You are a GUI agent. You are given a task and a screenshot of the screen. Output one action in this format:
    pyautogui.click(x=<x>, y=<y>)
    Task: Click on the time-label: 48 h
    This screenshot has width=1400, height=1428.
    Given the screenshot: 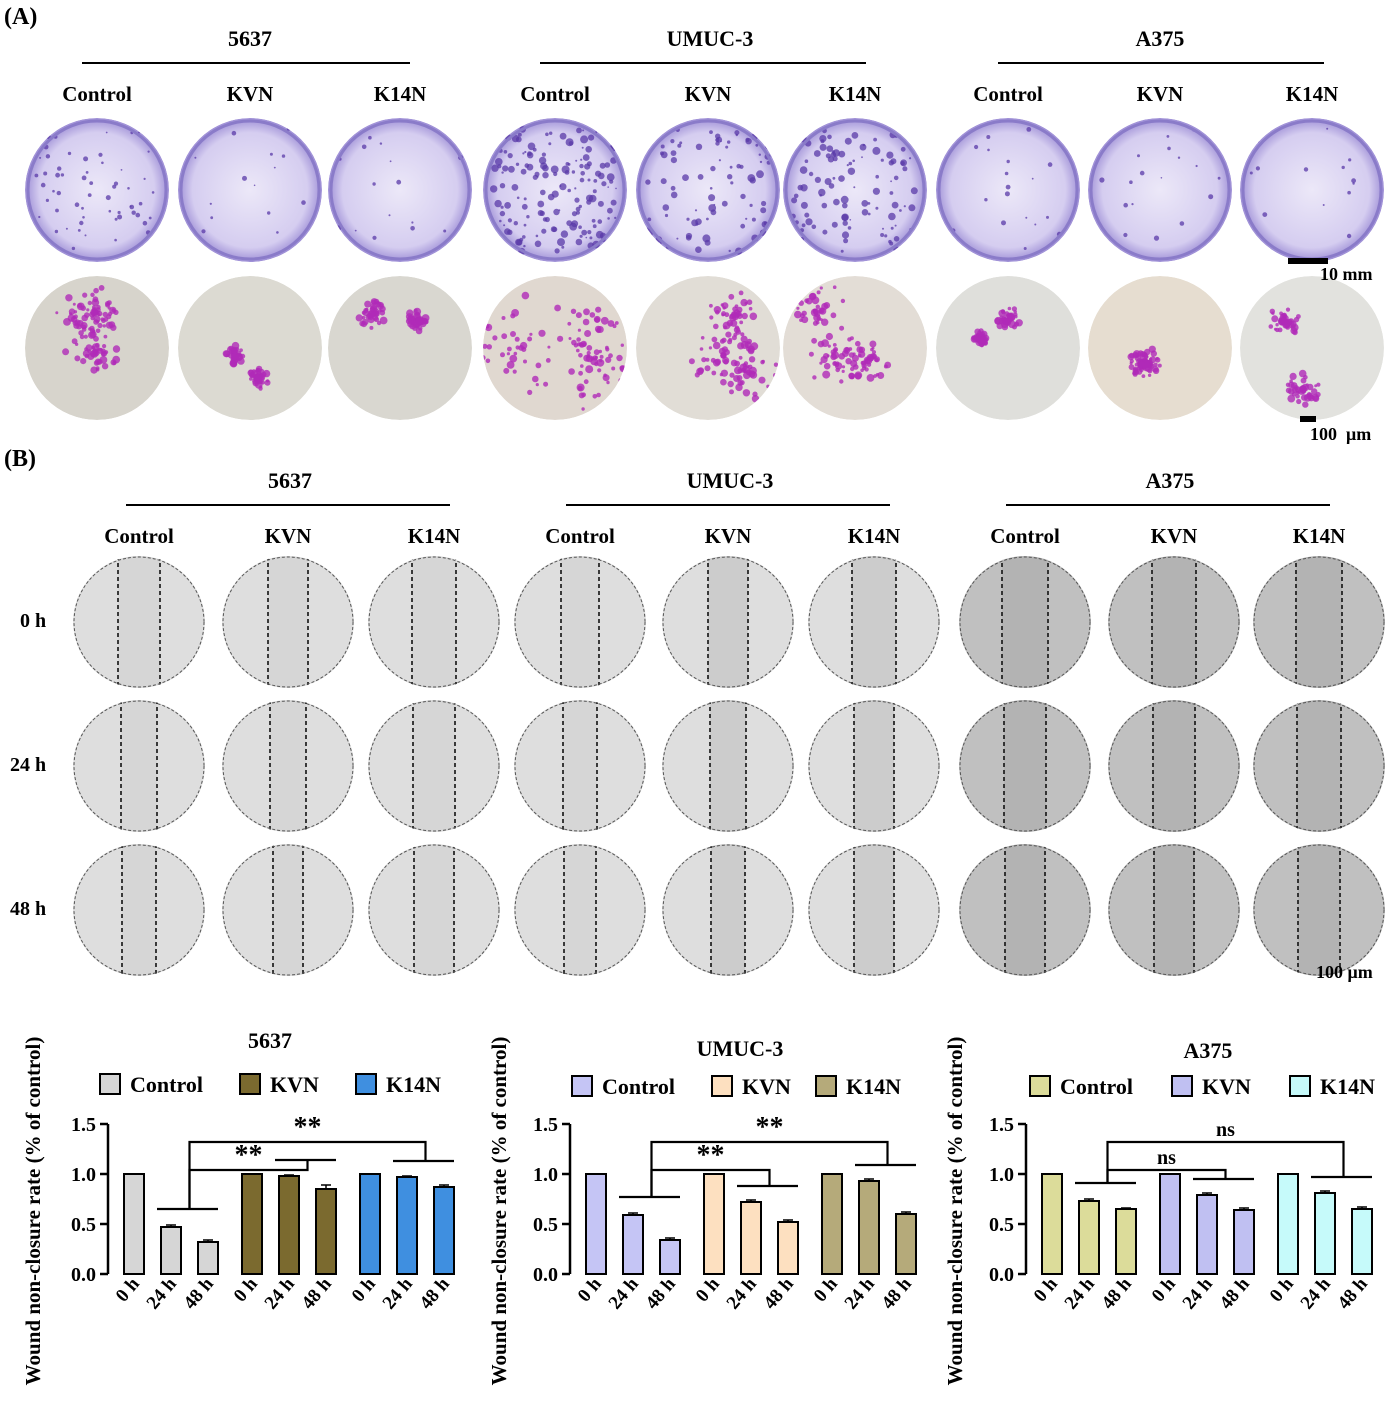 What is the action you would take?
    pyautogui.click(x=28, y=909)
    